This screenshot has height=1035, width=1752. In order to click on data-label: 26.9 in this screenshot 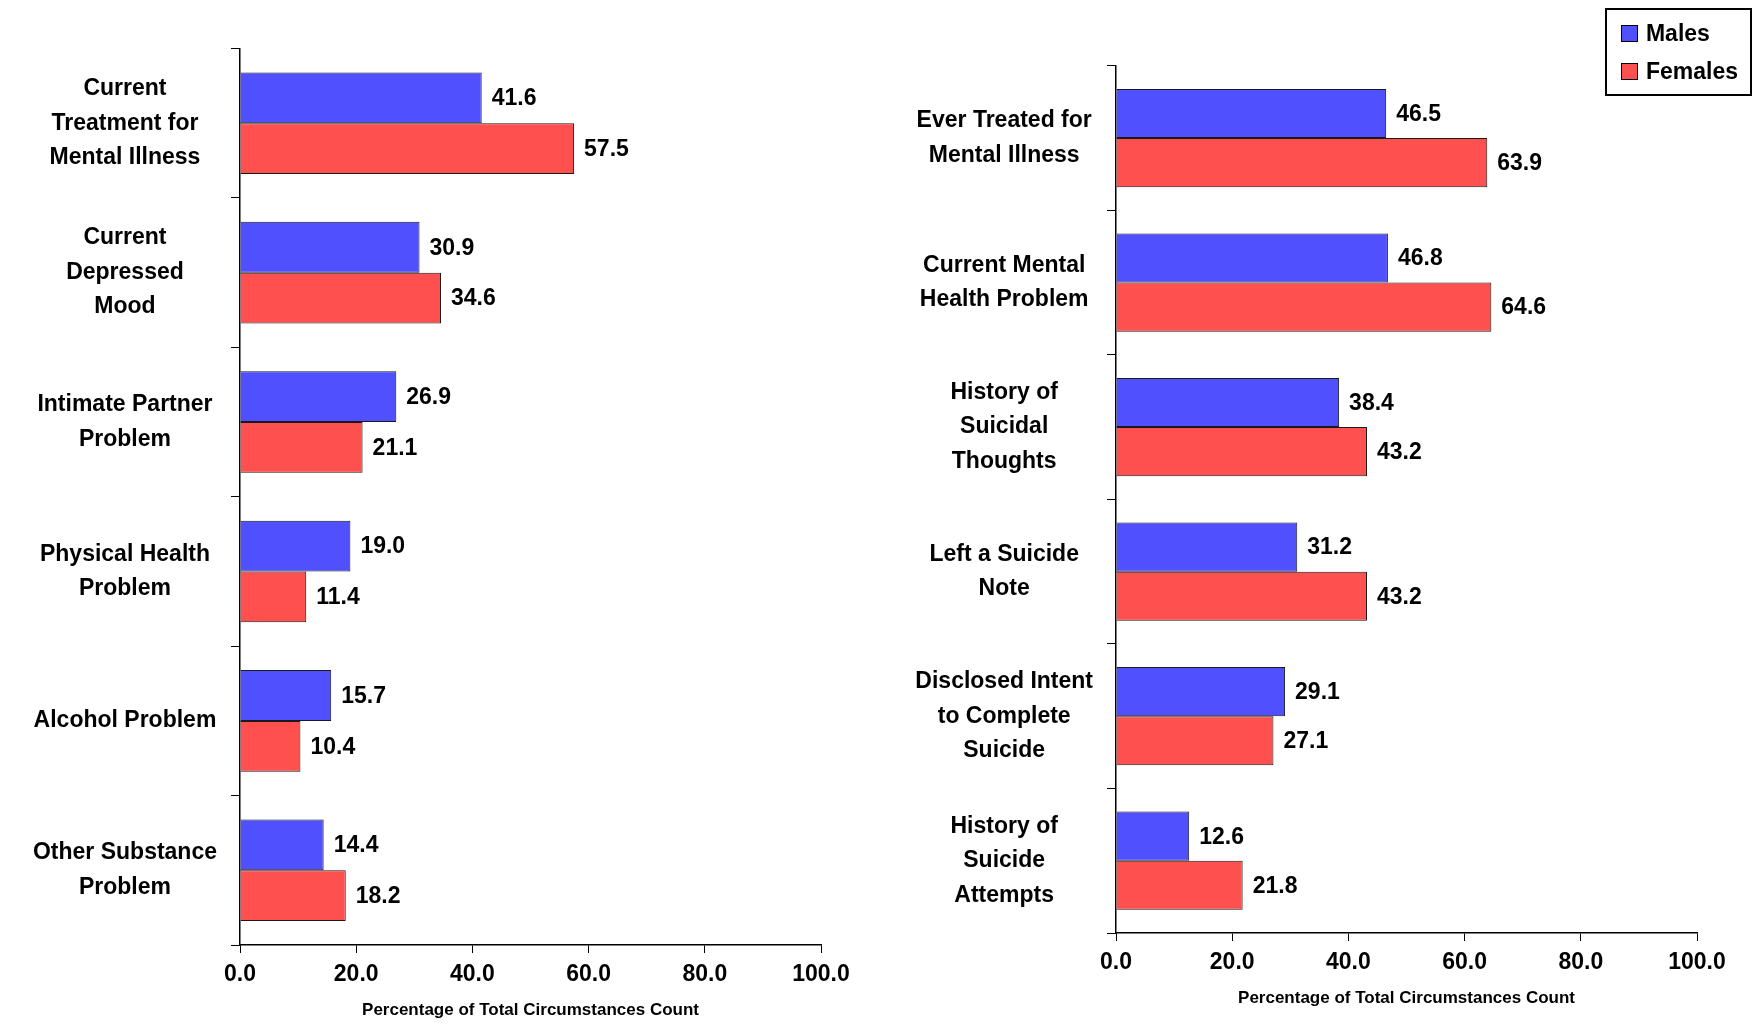, I will do `click(429, 395)`.